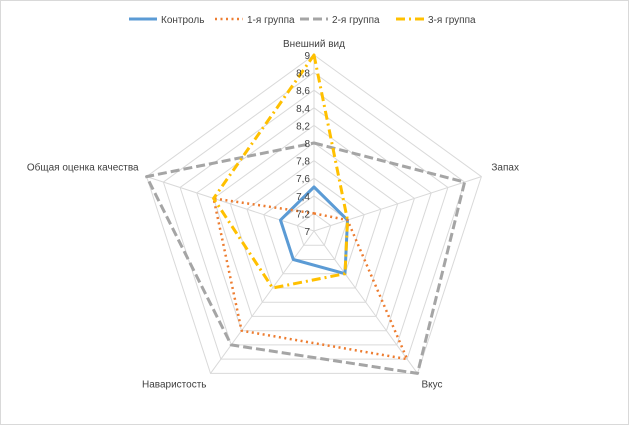 The width and height of the screenshot is (629, 425). Describe the element at coordinates (174, 384) in the screenshot. I see `axis-label: Наваристость` at that location.